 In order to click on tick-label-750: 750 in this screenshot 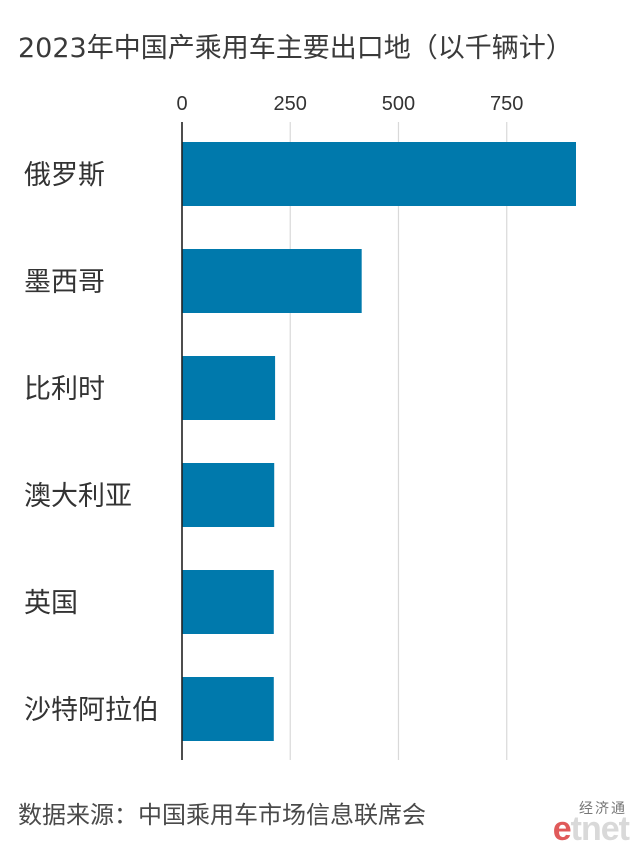, I will do `click(506, 104)`.